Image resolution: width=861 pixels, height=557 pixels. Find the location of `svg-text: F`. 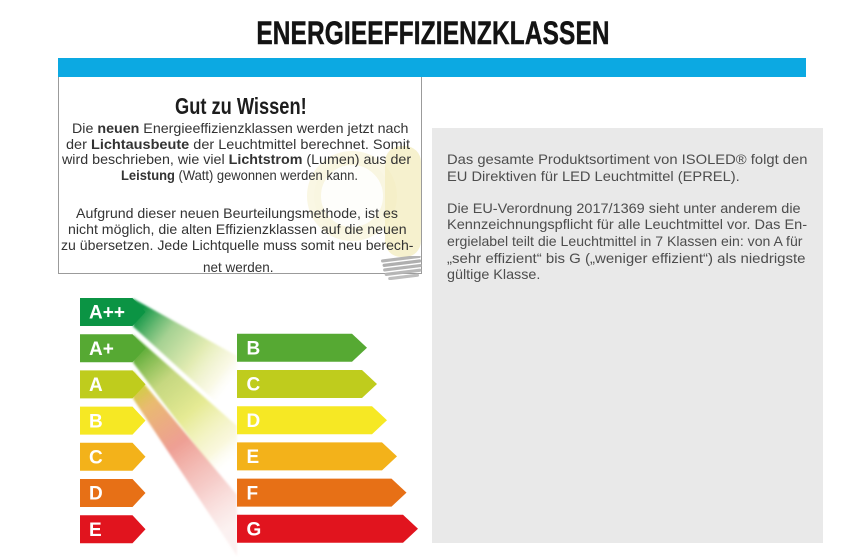

svg-text: F is located at coordinates (253, 493).